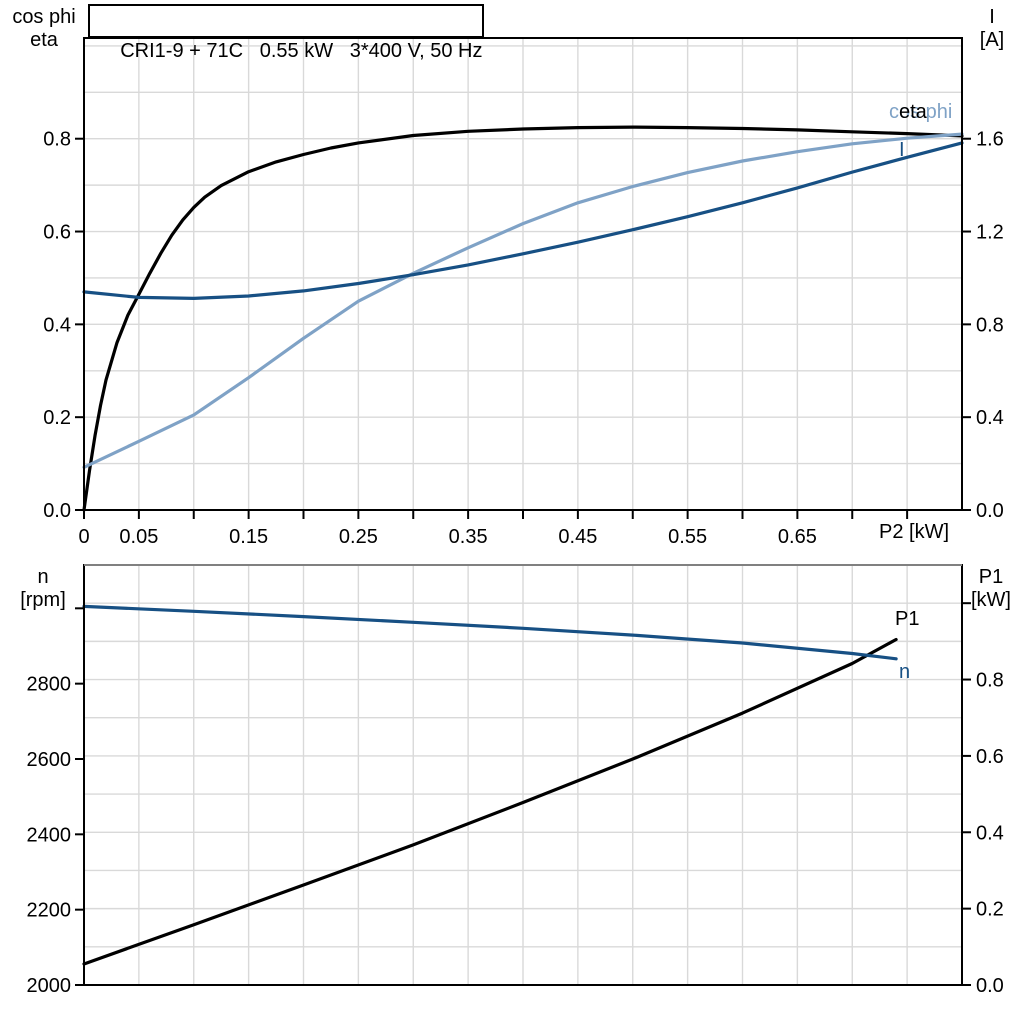  Describe the element at coordinates (49, 835) in the screenshot. I see `left-axis-tick-label: 2400` at that location.